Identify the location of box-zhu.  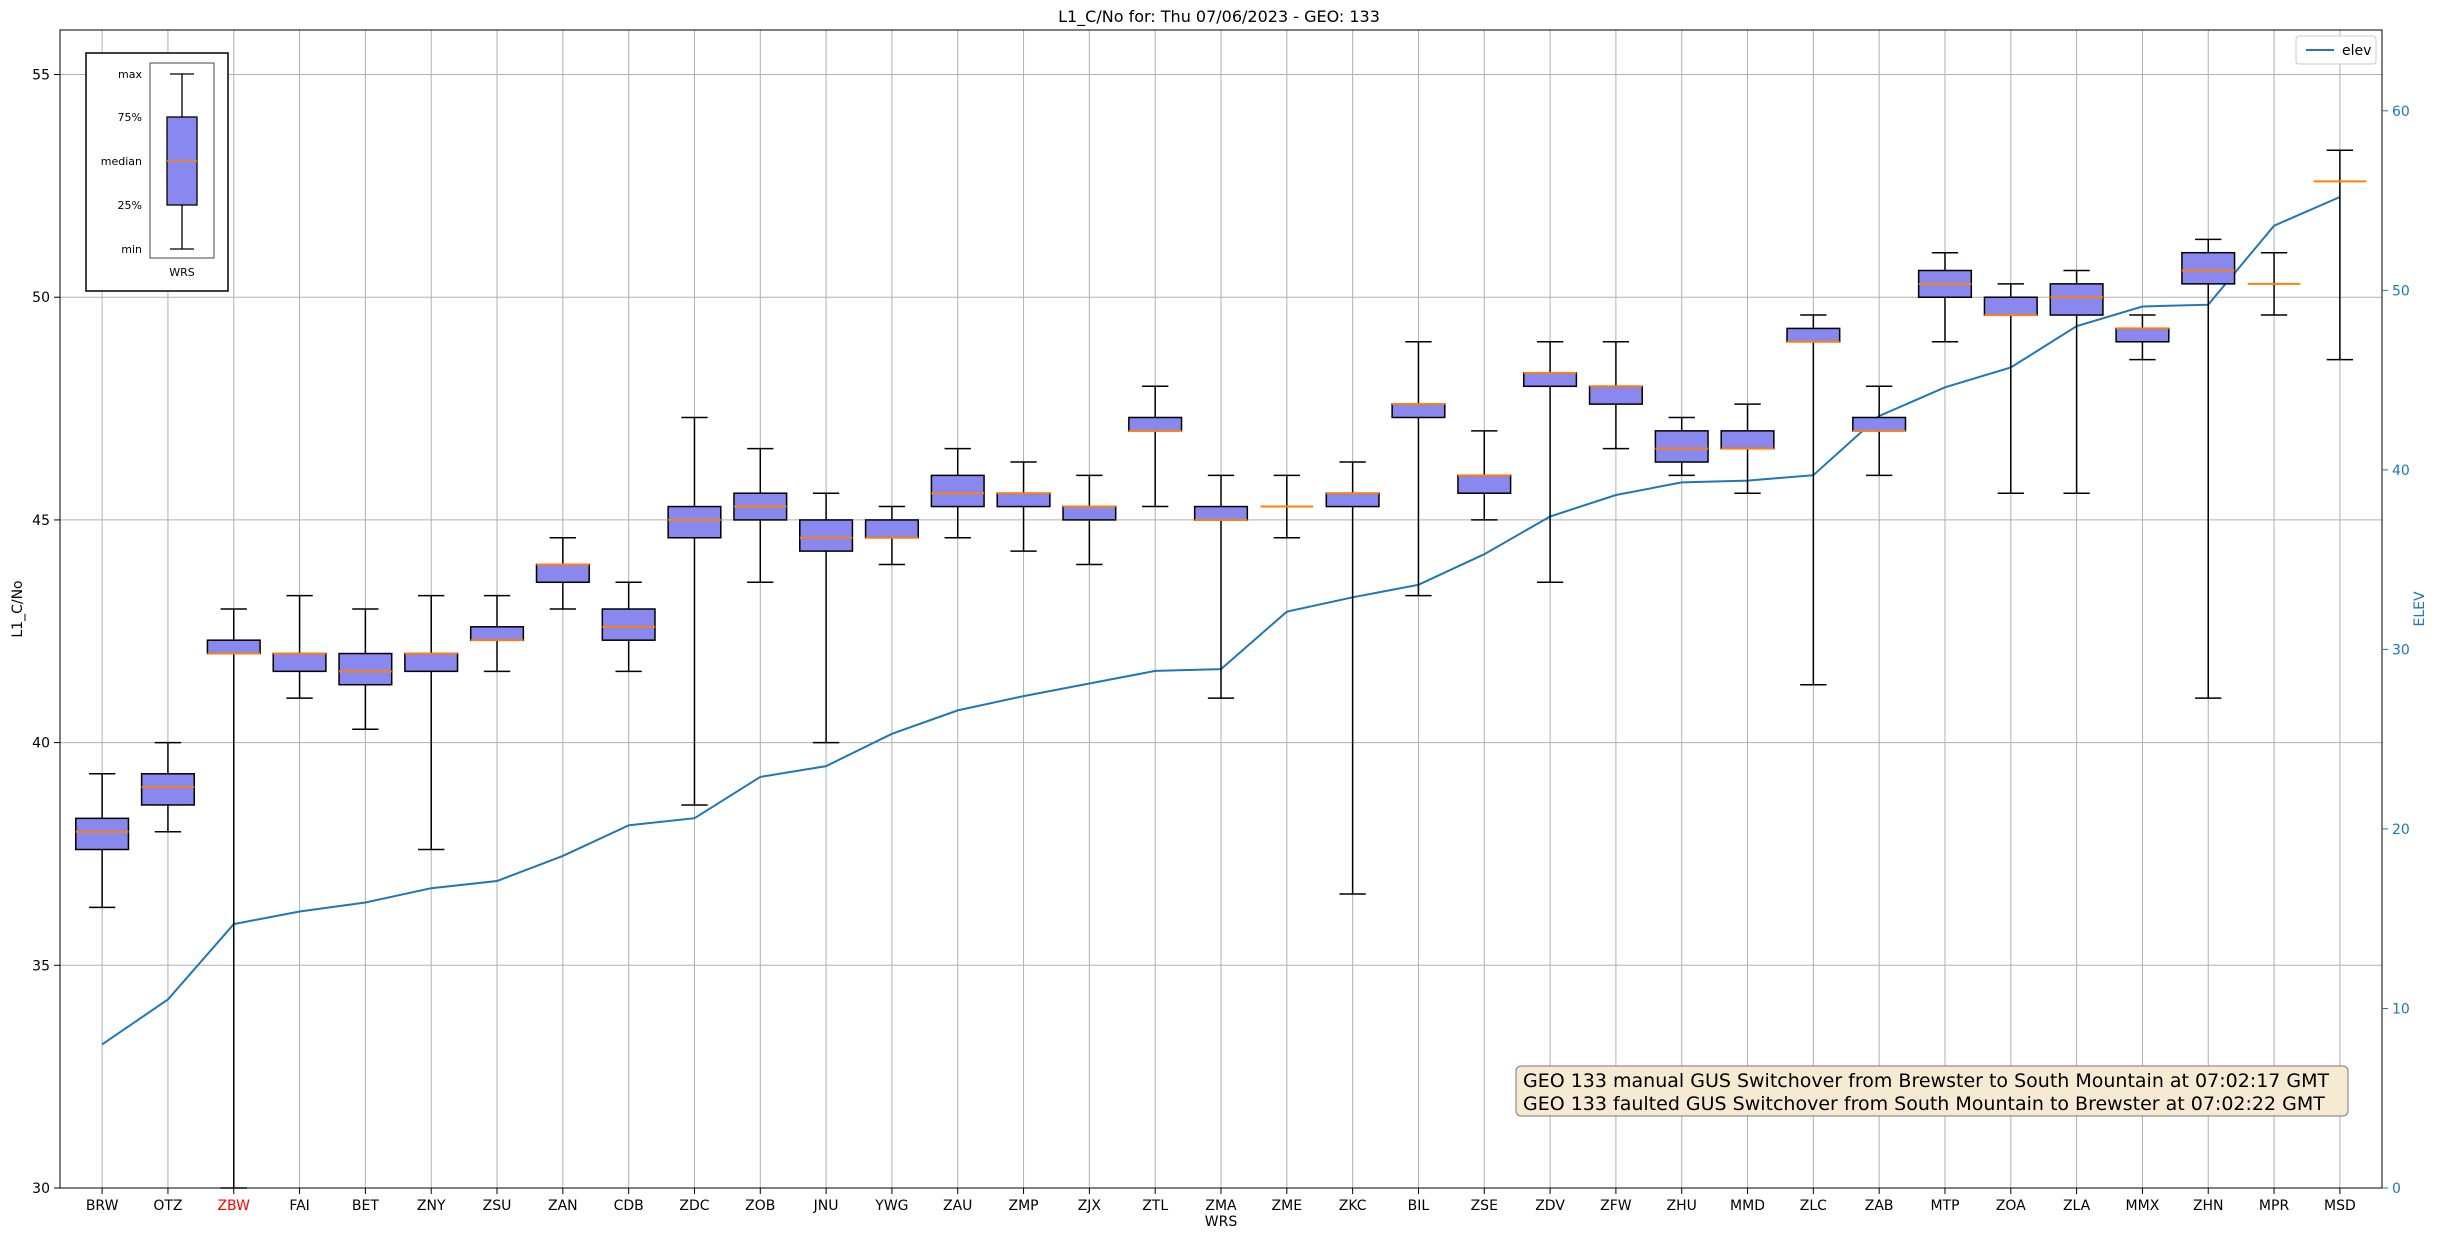
(1681, 446).